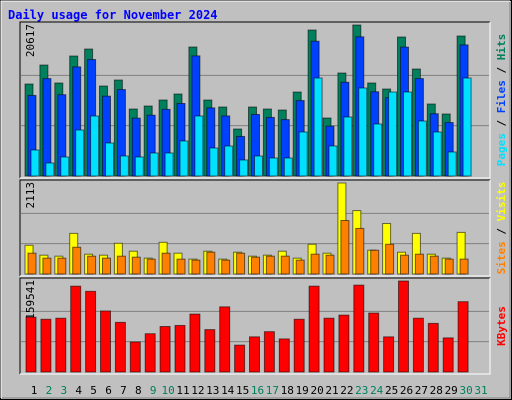 The width and height of the screenshot is (512, 400). Describe the element at coordinates (30, 40) in the screenshot. I see `y-tick-label: 20617` at that location.